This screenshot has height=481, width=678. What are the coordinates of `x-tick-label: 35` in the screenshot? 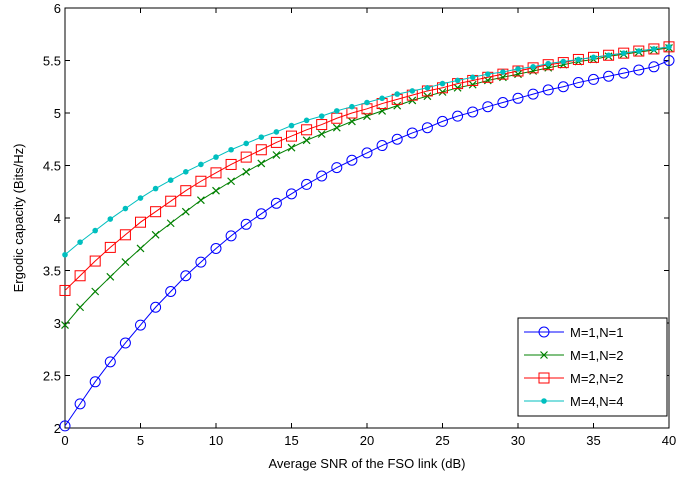 It's located at (593, 440).